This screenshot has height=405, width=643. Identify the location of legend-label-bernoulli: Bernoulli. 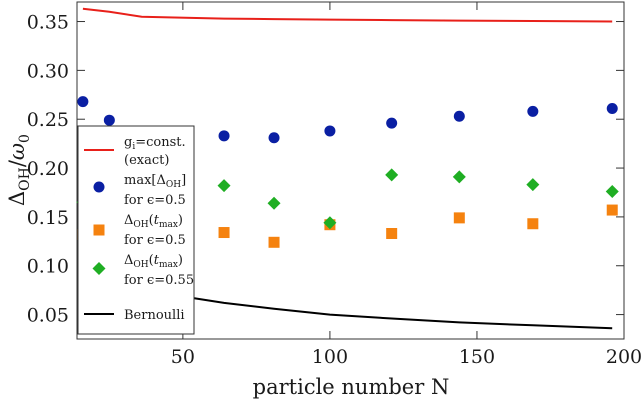
(154, 315).